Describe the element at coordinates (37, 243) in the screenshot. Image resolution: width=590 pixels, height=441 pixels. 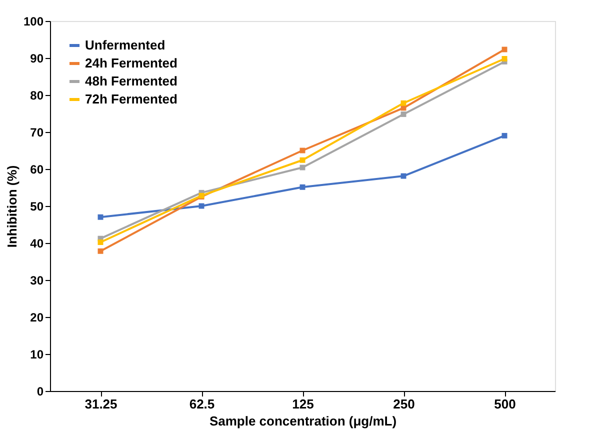
I see `y-tick-label: 40` at that location.